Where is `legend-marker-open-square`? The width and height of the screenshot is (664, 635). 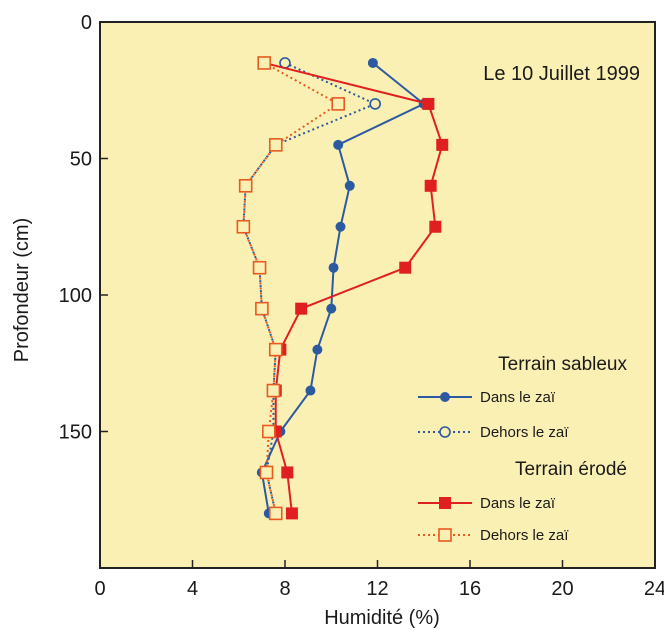 legend-marker-open-square is located at coordinates (445, 535).